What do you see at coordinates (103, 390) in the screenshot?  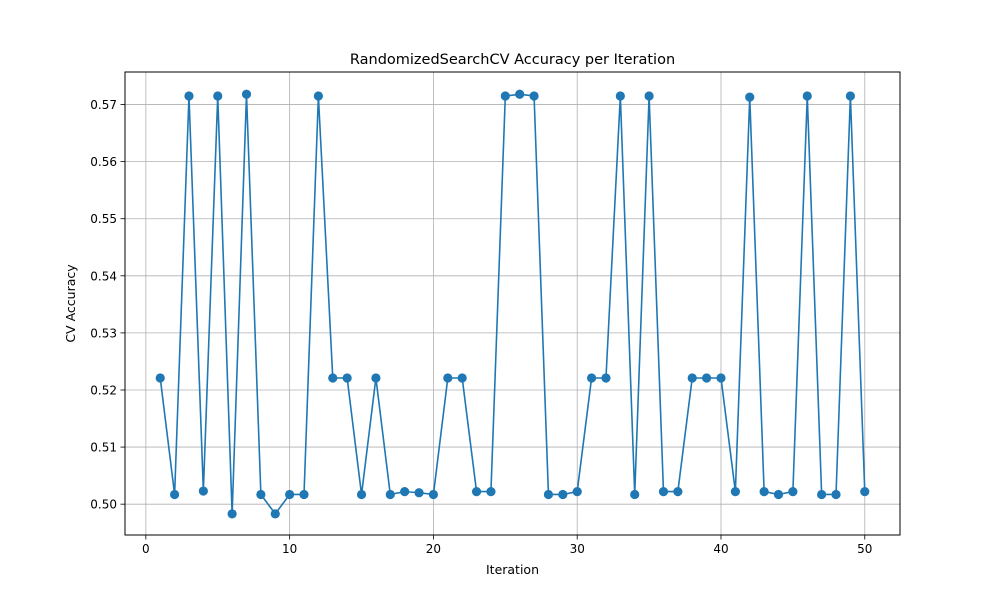 I see `y-tick-label: 0.52` at bounding box center [103, 390].